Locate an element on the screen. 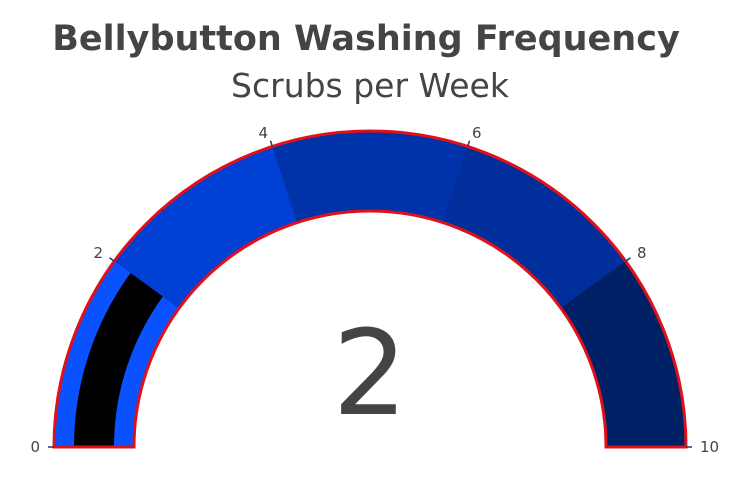  gauge-tick-label: 4 is located at coordinates (263, 133).